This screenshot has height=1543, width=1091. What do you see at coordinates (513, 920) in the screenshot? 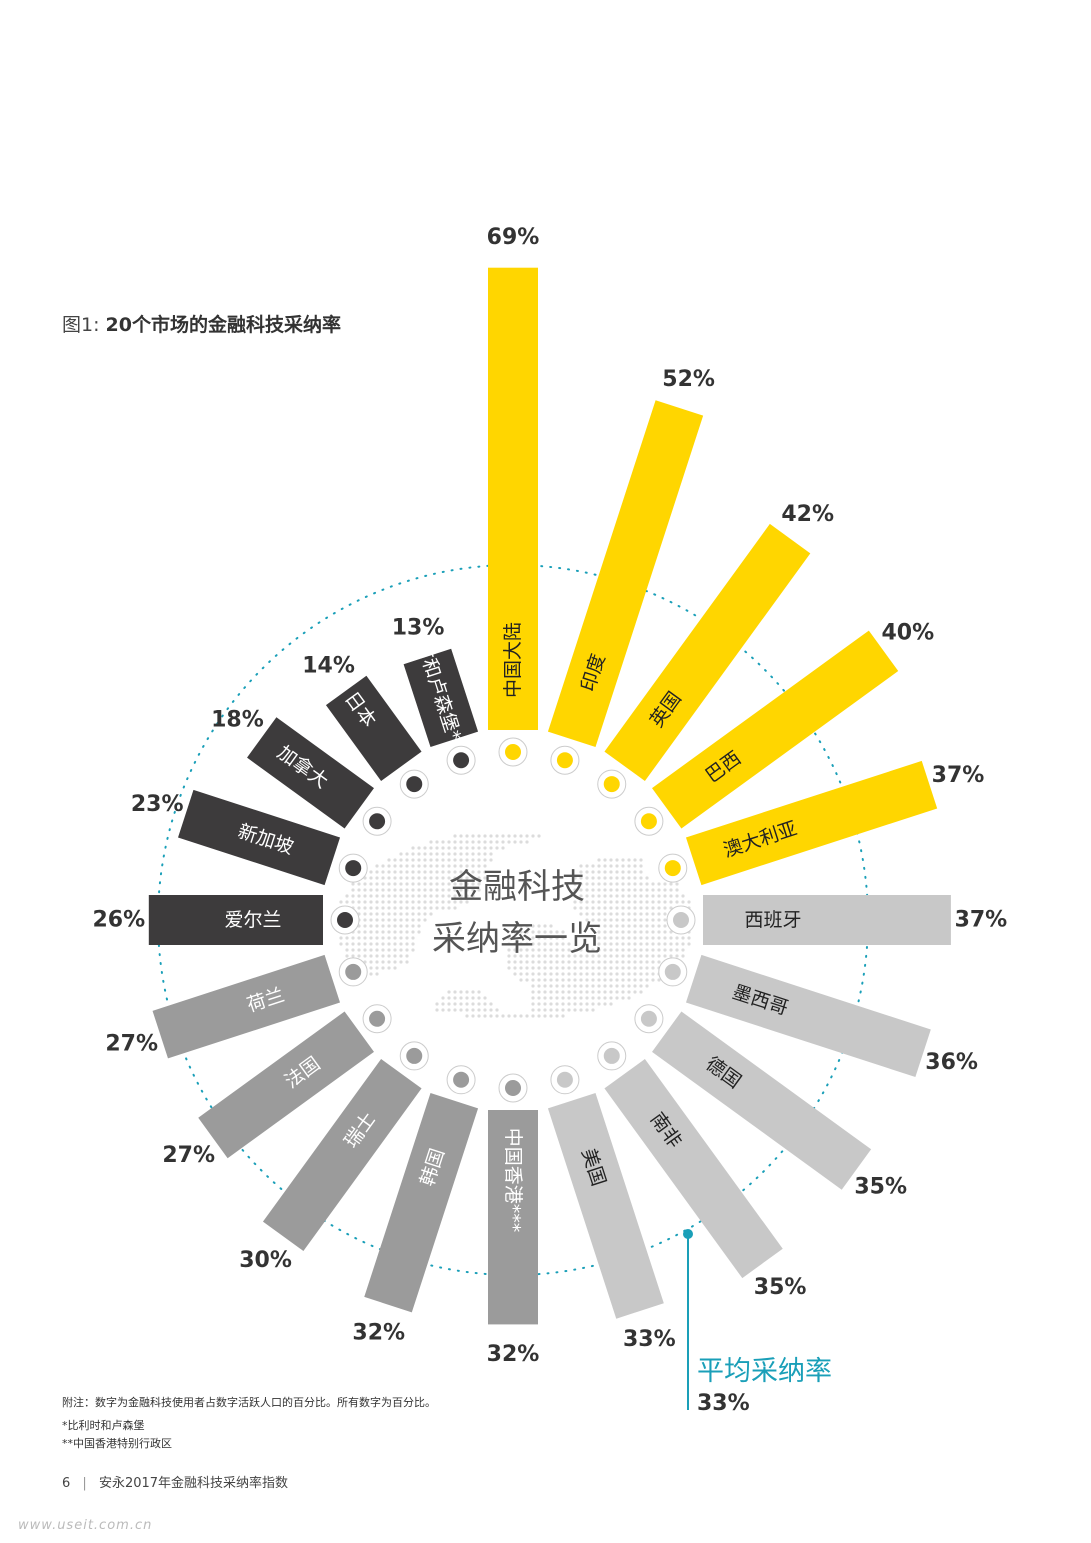
I see `flags-group` at bounding box center [513, 920].